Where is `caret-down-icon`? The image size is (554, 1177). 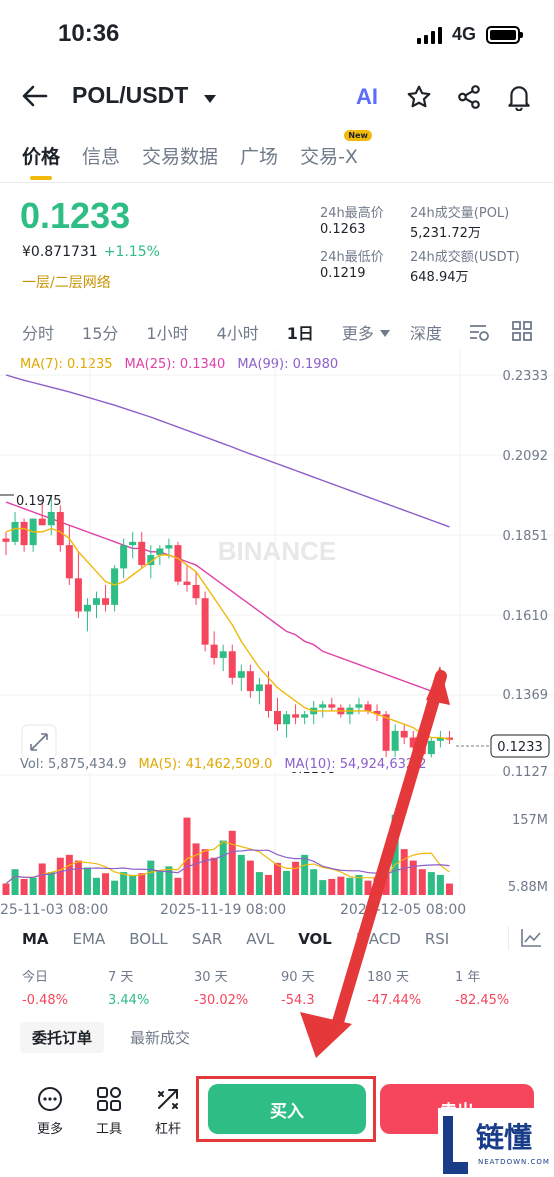
caret-down-icon is located at coordinates (384, 332).